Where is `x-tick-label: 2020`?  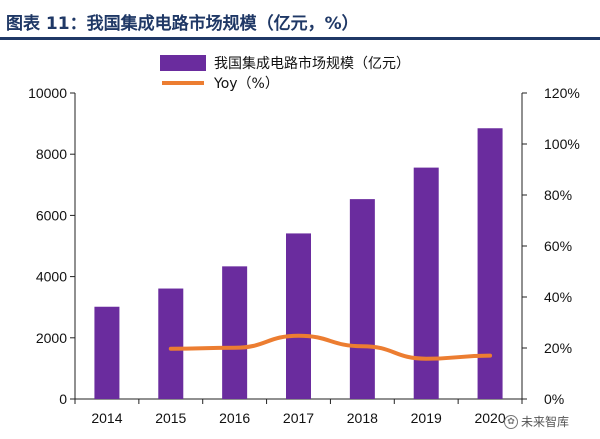 x-tick-label: 2020 is located at coordinates (489, 418).